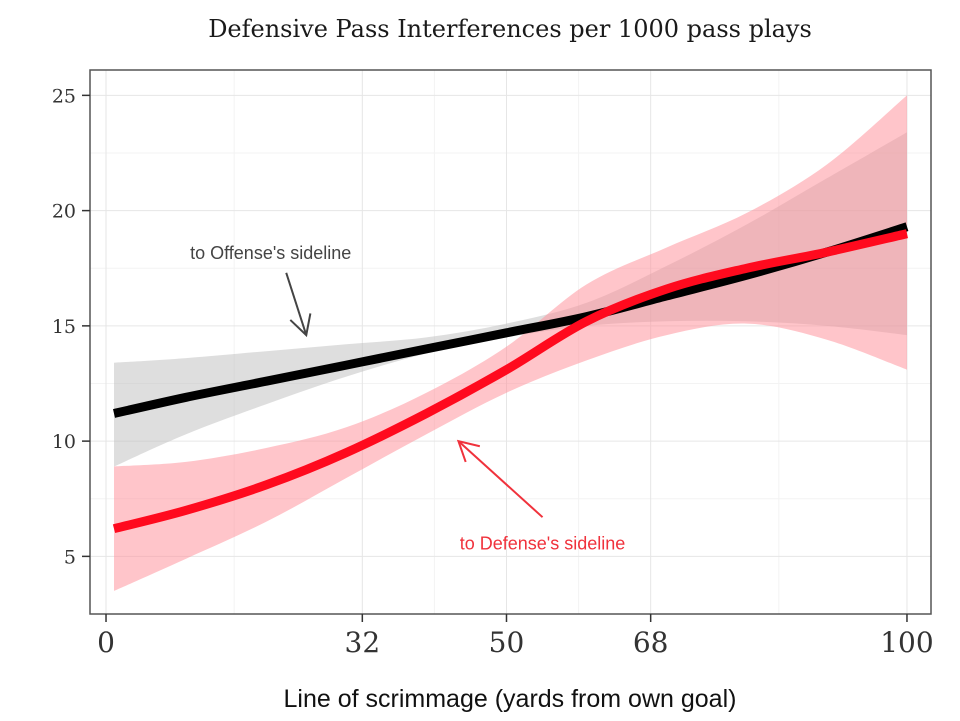  I want to click on y-tick-label: 5, so click(70, 557).